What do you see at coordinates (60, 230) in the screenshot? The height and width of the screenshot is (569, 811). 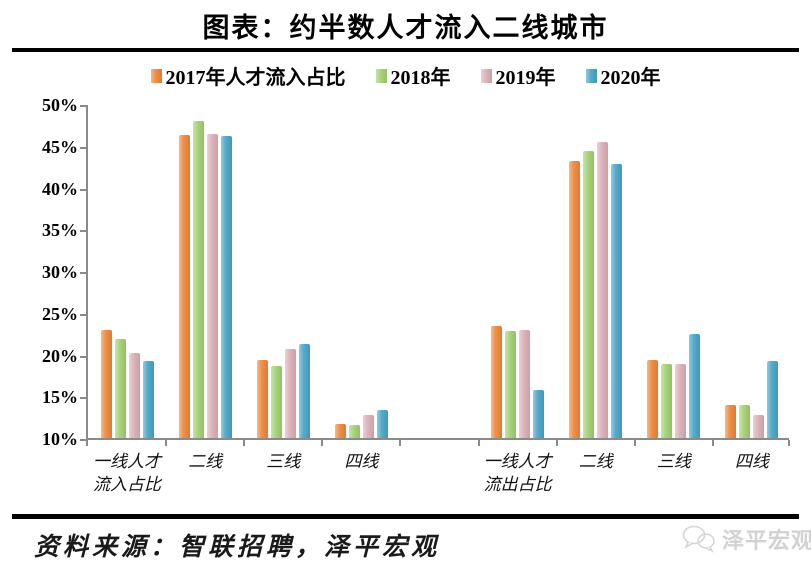 I see `y-axis-tick-label: 35%` at bounding box center [60, 230].